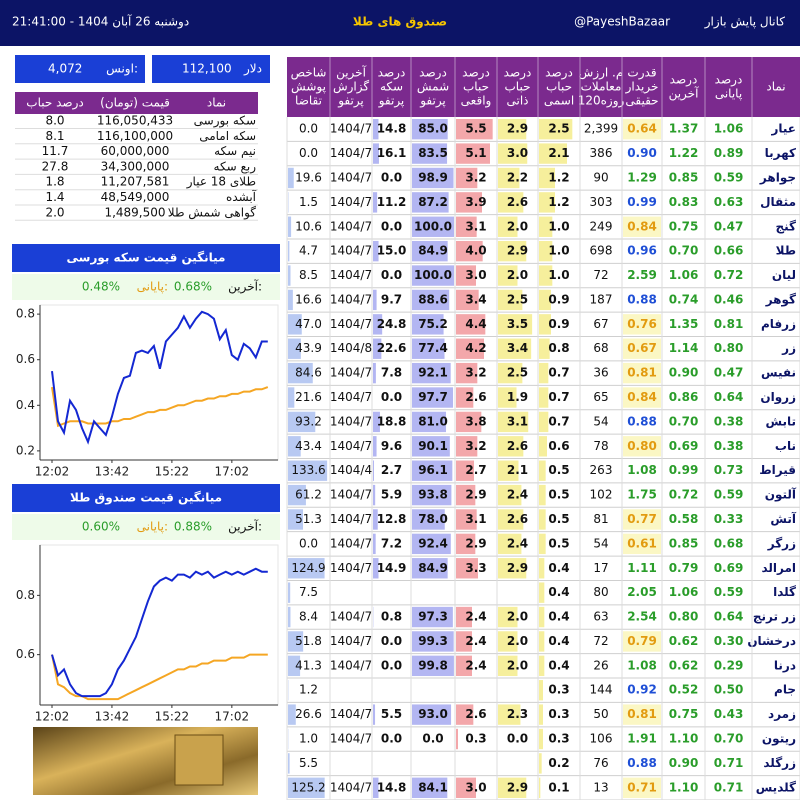 The image size is (800, 800). What do you see at coordinates (308, 348) in the screenshot?
I see `table-cell: 43.9` at bounding box center [308, 348].